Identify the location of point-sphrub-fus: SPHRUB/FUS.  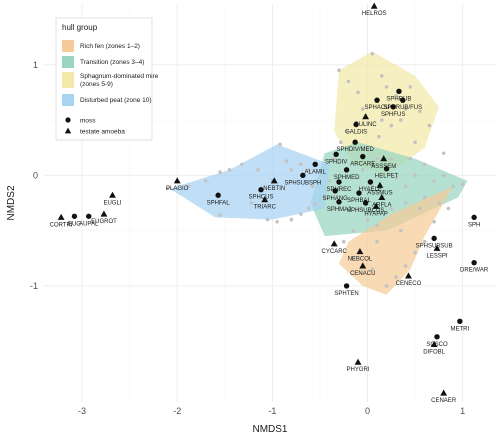
(402, 104).